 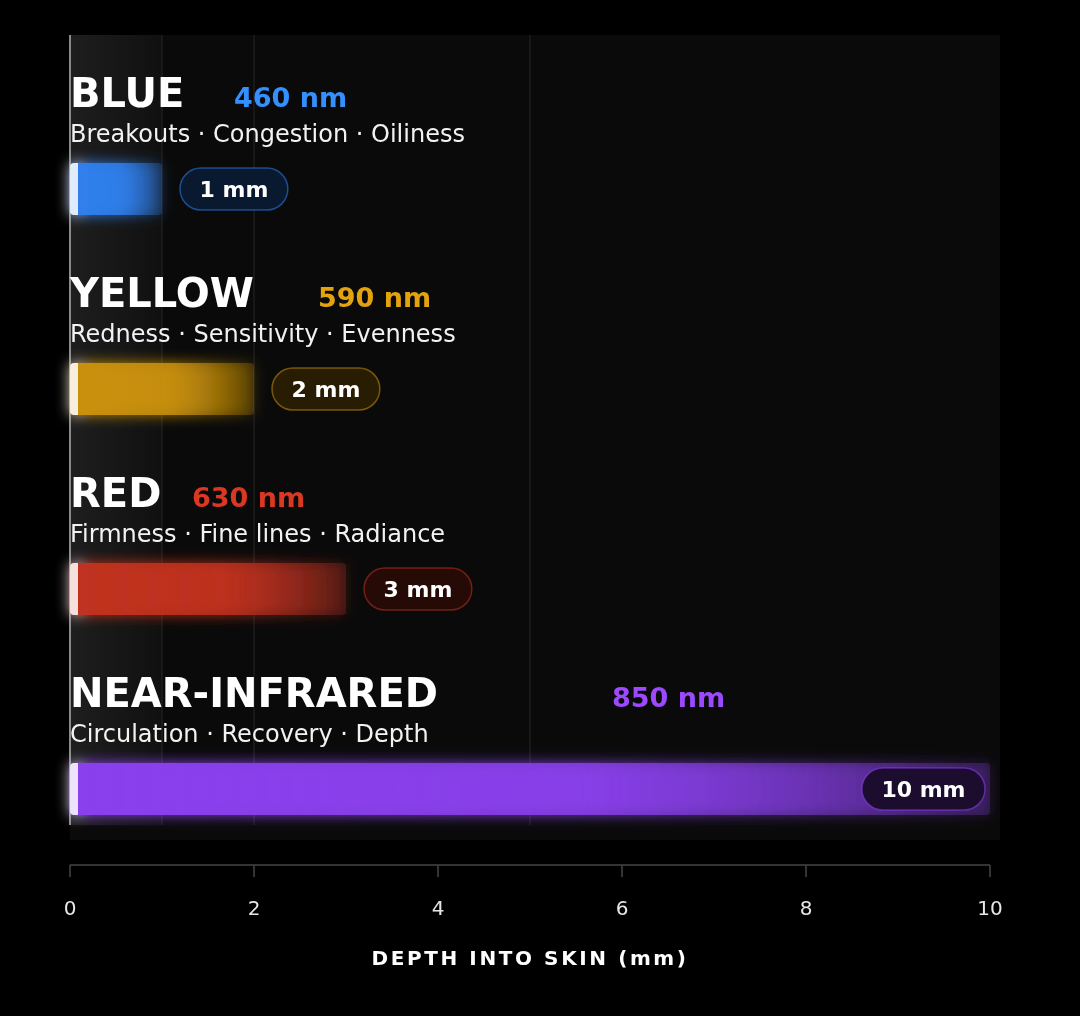 What do you see at coordinates (263, 334) in the screenshot?
I see `annotation: Redness · Sensitivity · Evenness` at bounding box center [263, 334].